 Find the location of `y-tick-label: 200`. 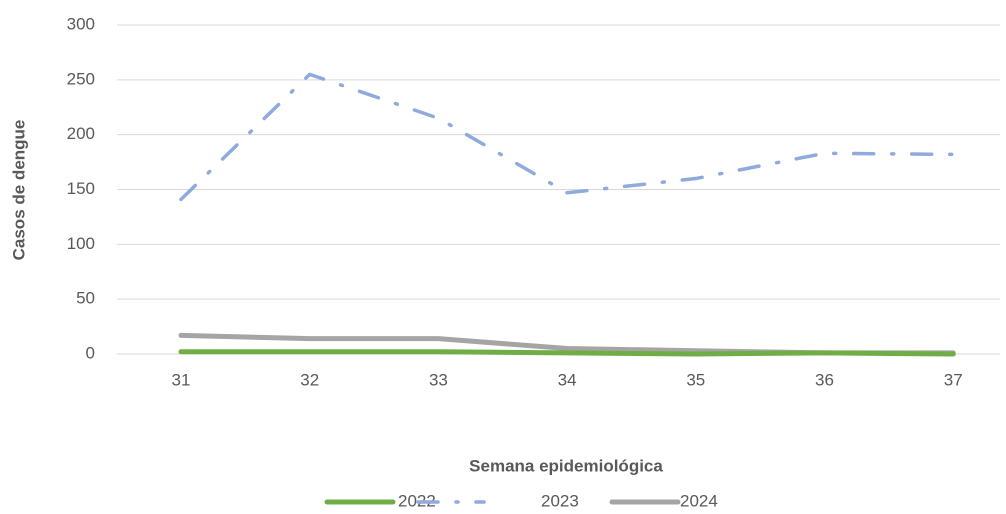

y-tick-label: 200 is located at coordinates (81, 133).